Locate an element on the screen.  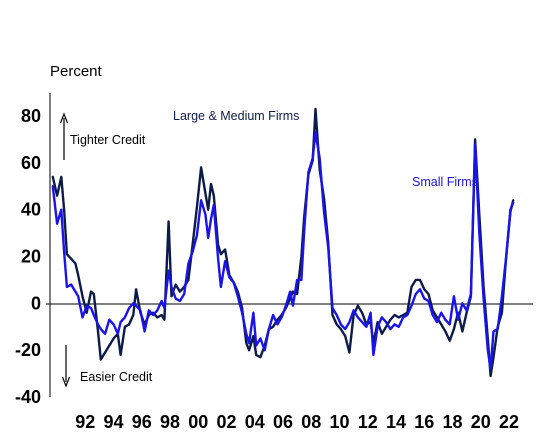
y-tick-label: 20 is located at coordinates (31, 257).